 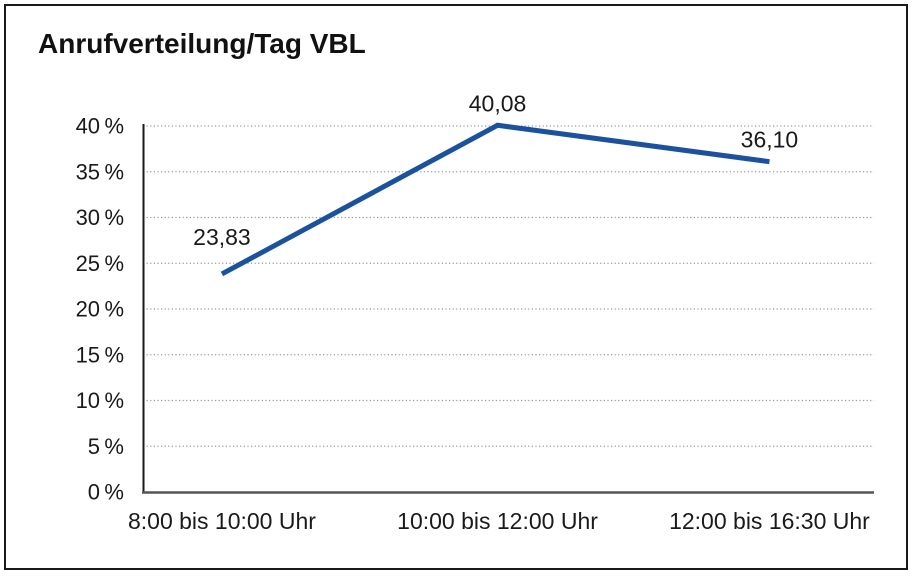 What do you see at coordinates (498, 103) in the screenshot?
I see `data-point-label: 40,08` at bounding box center [498, 103].